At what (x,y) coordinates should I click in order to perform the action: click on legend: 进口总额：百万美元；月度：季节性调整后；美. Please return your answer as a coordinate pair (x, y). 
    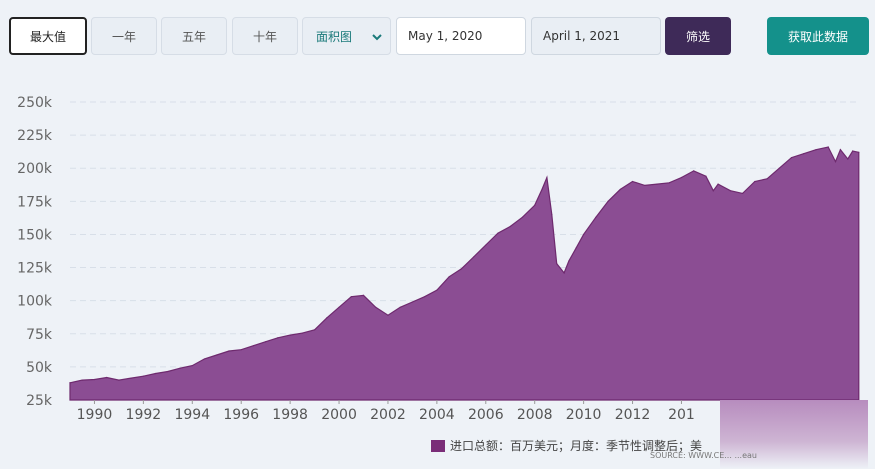
    Looking at the image, I should click on (566, 445).